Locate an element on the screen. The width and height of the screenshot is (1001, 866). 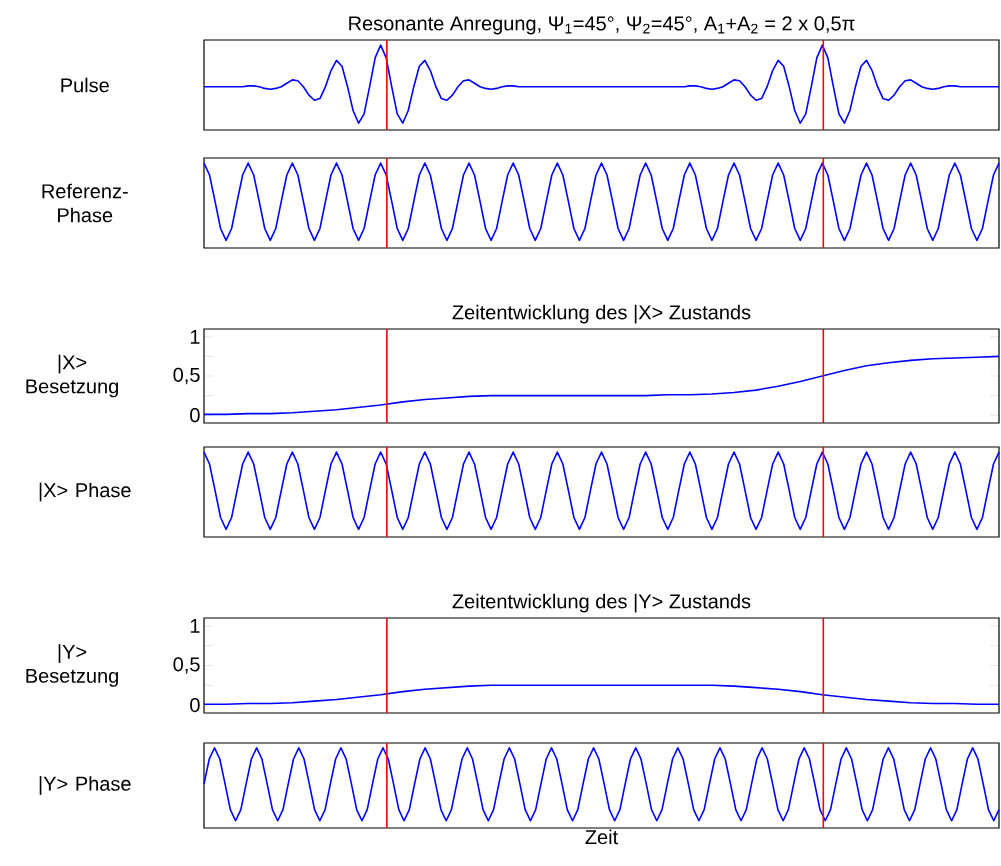
y-axis-title: |X> Besetzung is located at coordinates (72, 376).